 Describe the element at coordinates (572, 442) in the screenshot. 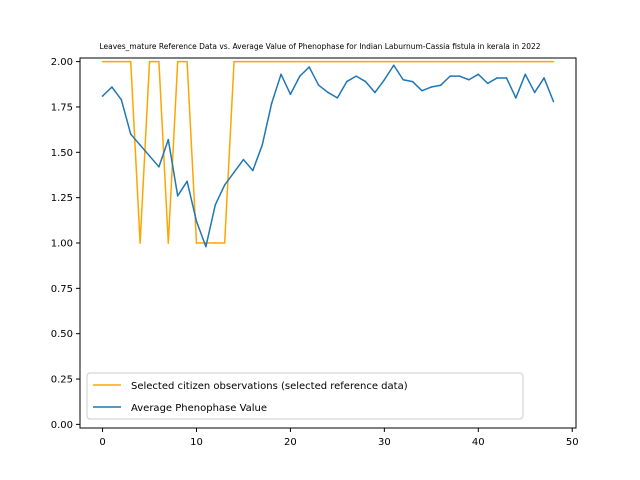

I see `x-tick-label: 50` at that location.